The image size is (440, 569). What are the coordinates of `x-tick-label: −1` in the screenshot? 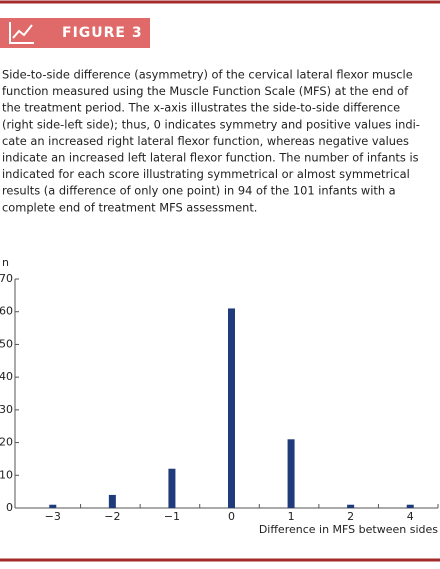 It's located at (172, 516).